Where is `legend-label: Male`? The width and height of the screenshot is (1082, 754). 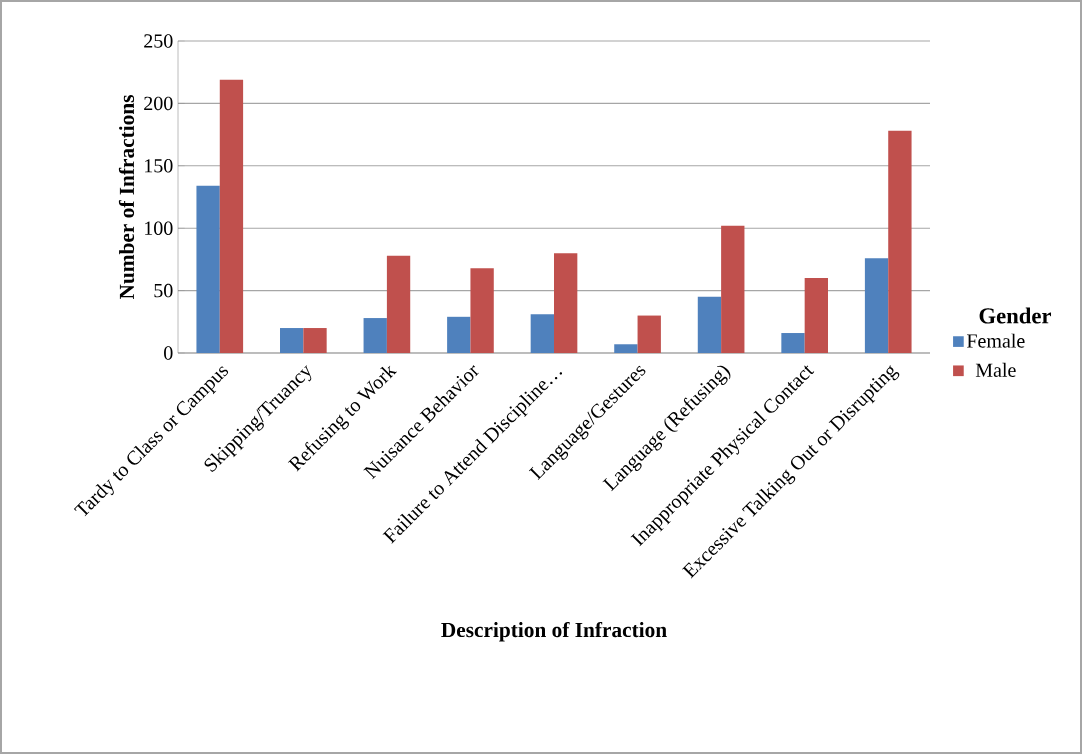 legend-label: Male is located at coordinates (995, 369).